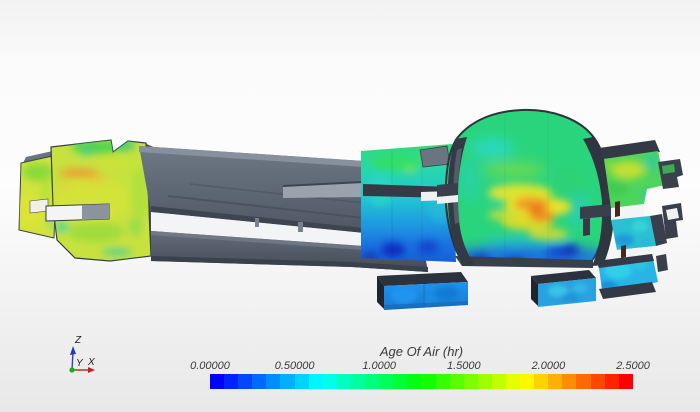 The height and width of the screenshot is (412, 700). Describe the element at coordinates (78, 340) in the screenshot. I see `z-axis-label: Z` at that location.